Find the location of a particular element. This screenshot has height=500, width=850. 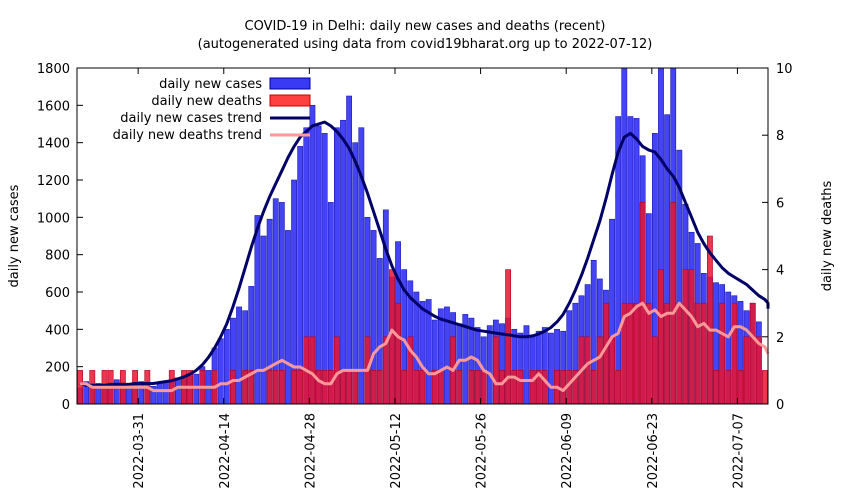

y2-tick-label: 6 is located at coordinates (780, 203).